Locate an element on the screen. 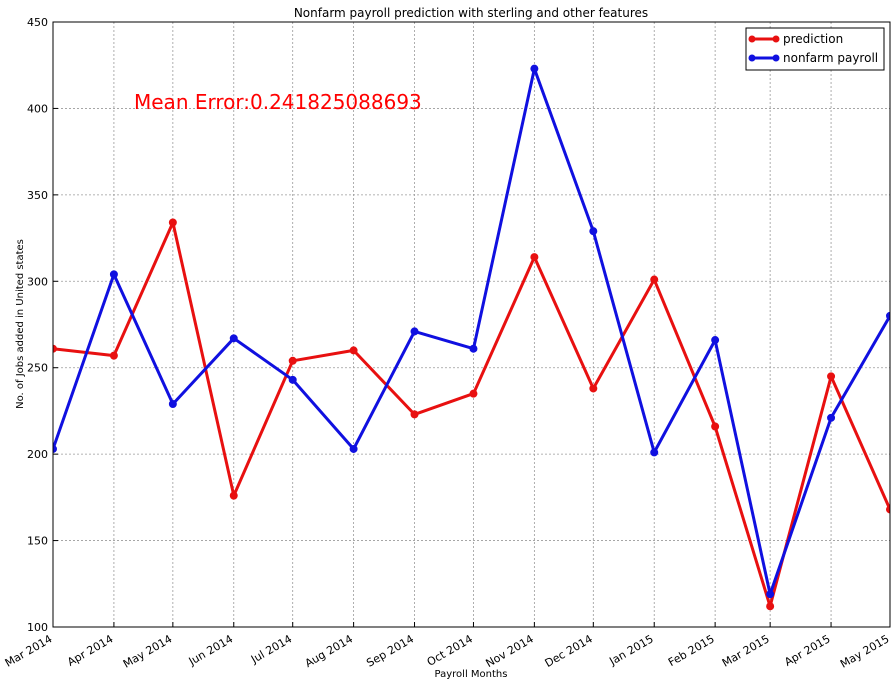  y-tick-label: 150 is located at coordinates (37, 541).